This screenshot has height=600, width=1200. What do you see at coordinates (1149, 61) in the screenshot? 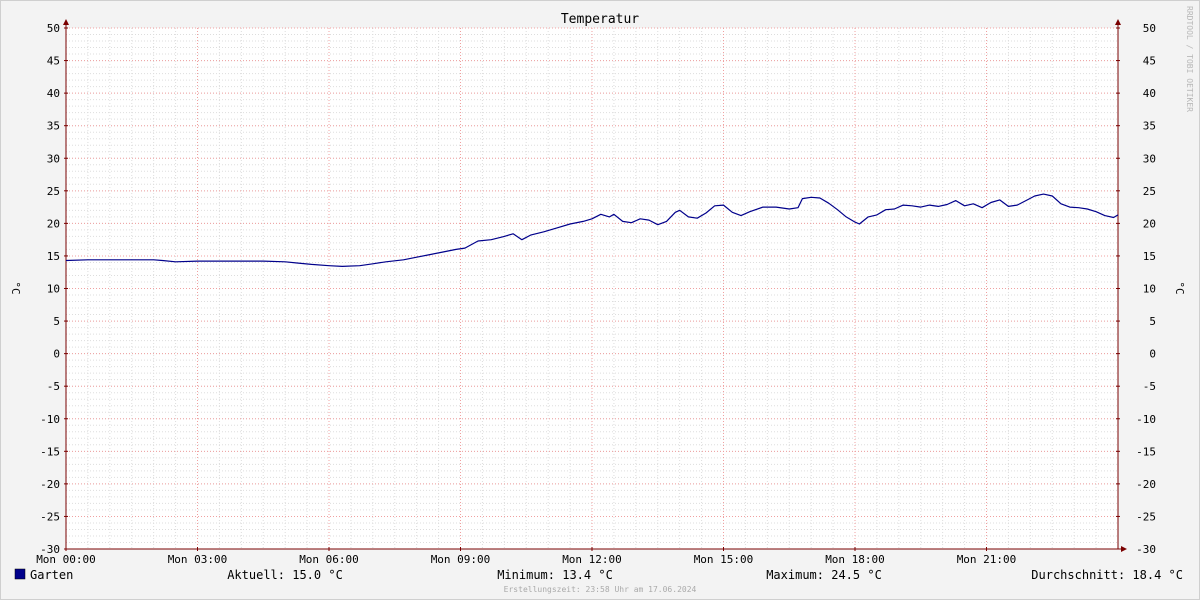
I see `y-tick-label-right: 45` at bounding box center [1149, 61].